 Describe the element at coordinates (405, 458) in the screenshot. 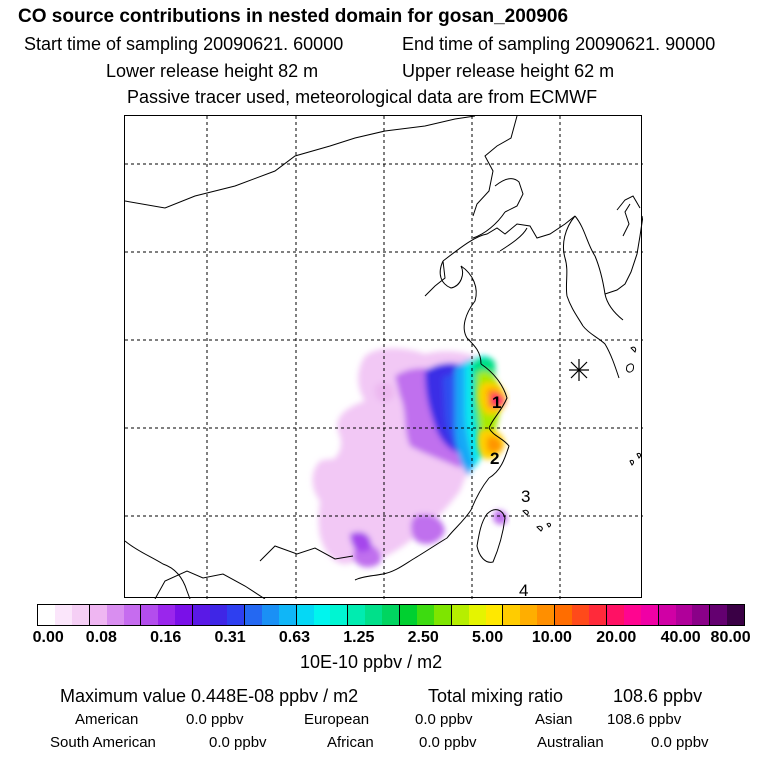

I see `concentration-field` at that location.